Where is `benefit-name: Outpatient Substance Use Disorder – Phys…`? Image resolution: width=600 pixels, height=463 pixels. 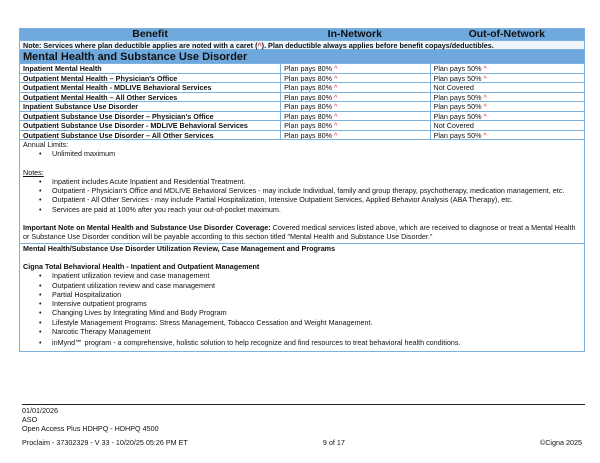
benefit-name: Outpatient Substance Use Disorder – Phys… is located at coordinates (118, 115).